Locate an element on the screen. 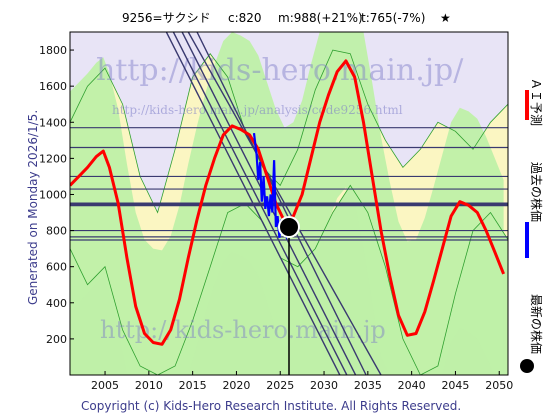 The image size is (560, 420). y-tick-label: 1800 is located at coordinates (53, 50).